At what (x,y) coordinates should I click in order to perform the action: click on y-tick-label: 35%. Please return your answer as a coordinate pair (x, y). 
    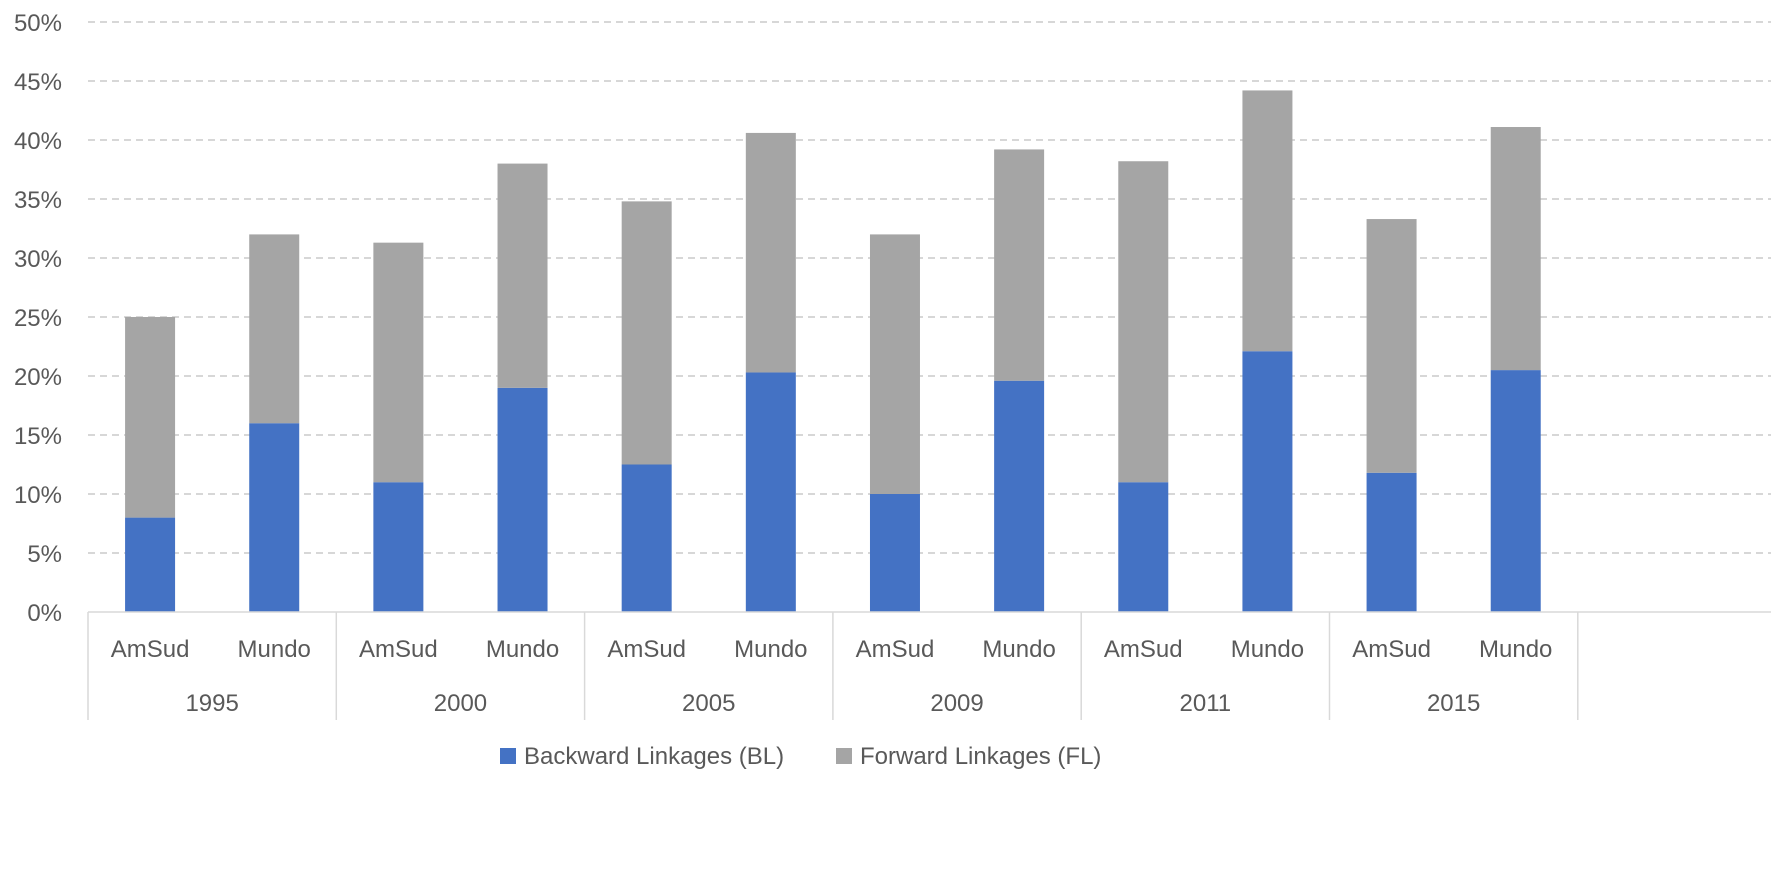
    Looking at the image, I should click on (38, 200).